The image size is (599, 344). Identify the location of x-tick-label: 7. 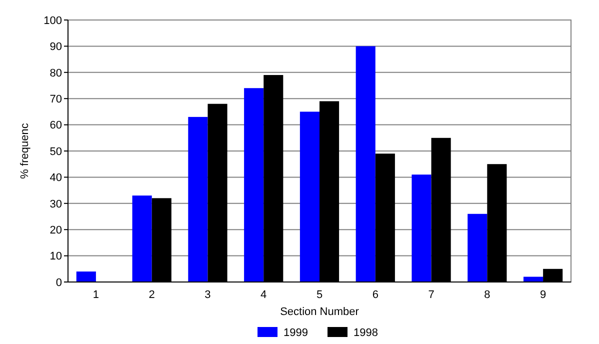
(431, 295).